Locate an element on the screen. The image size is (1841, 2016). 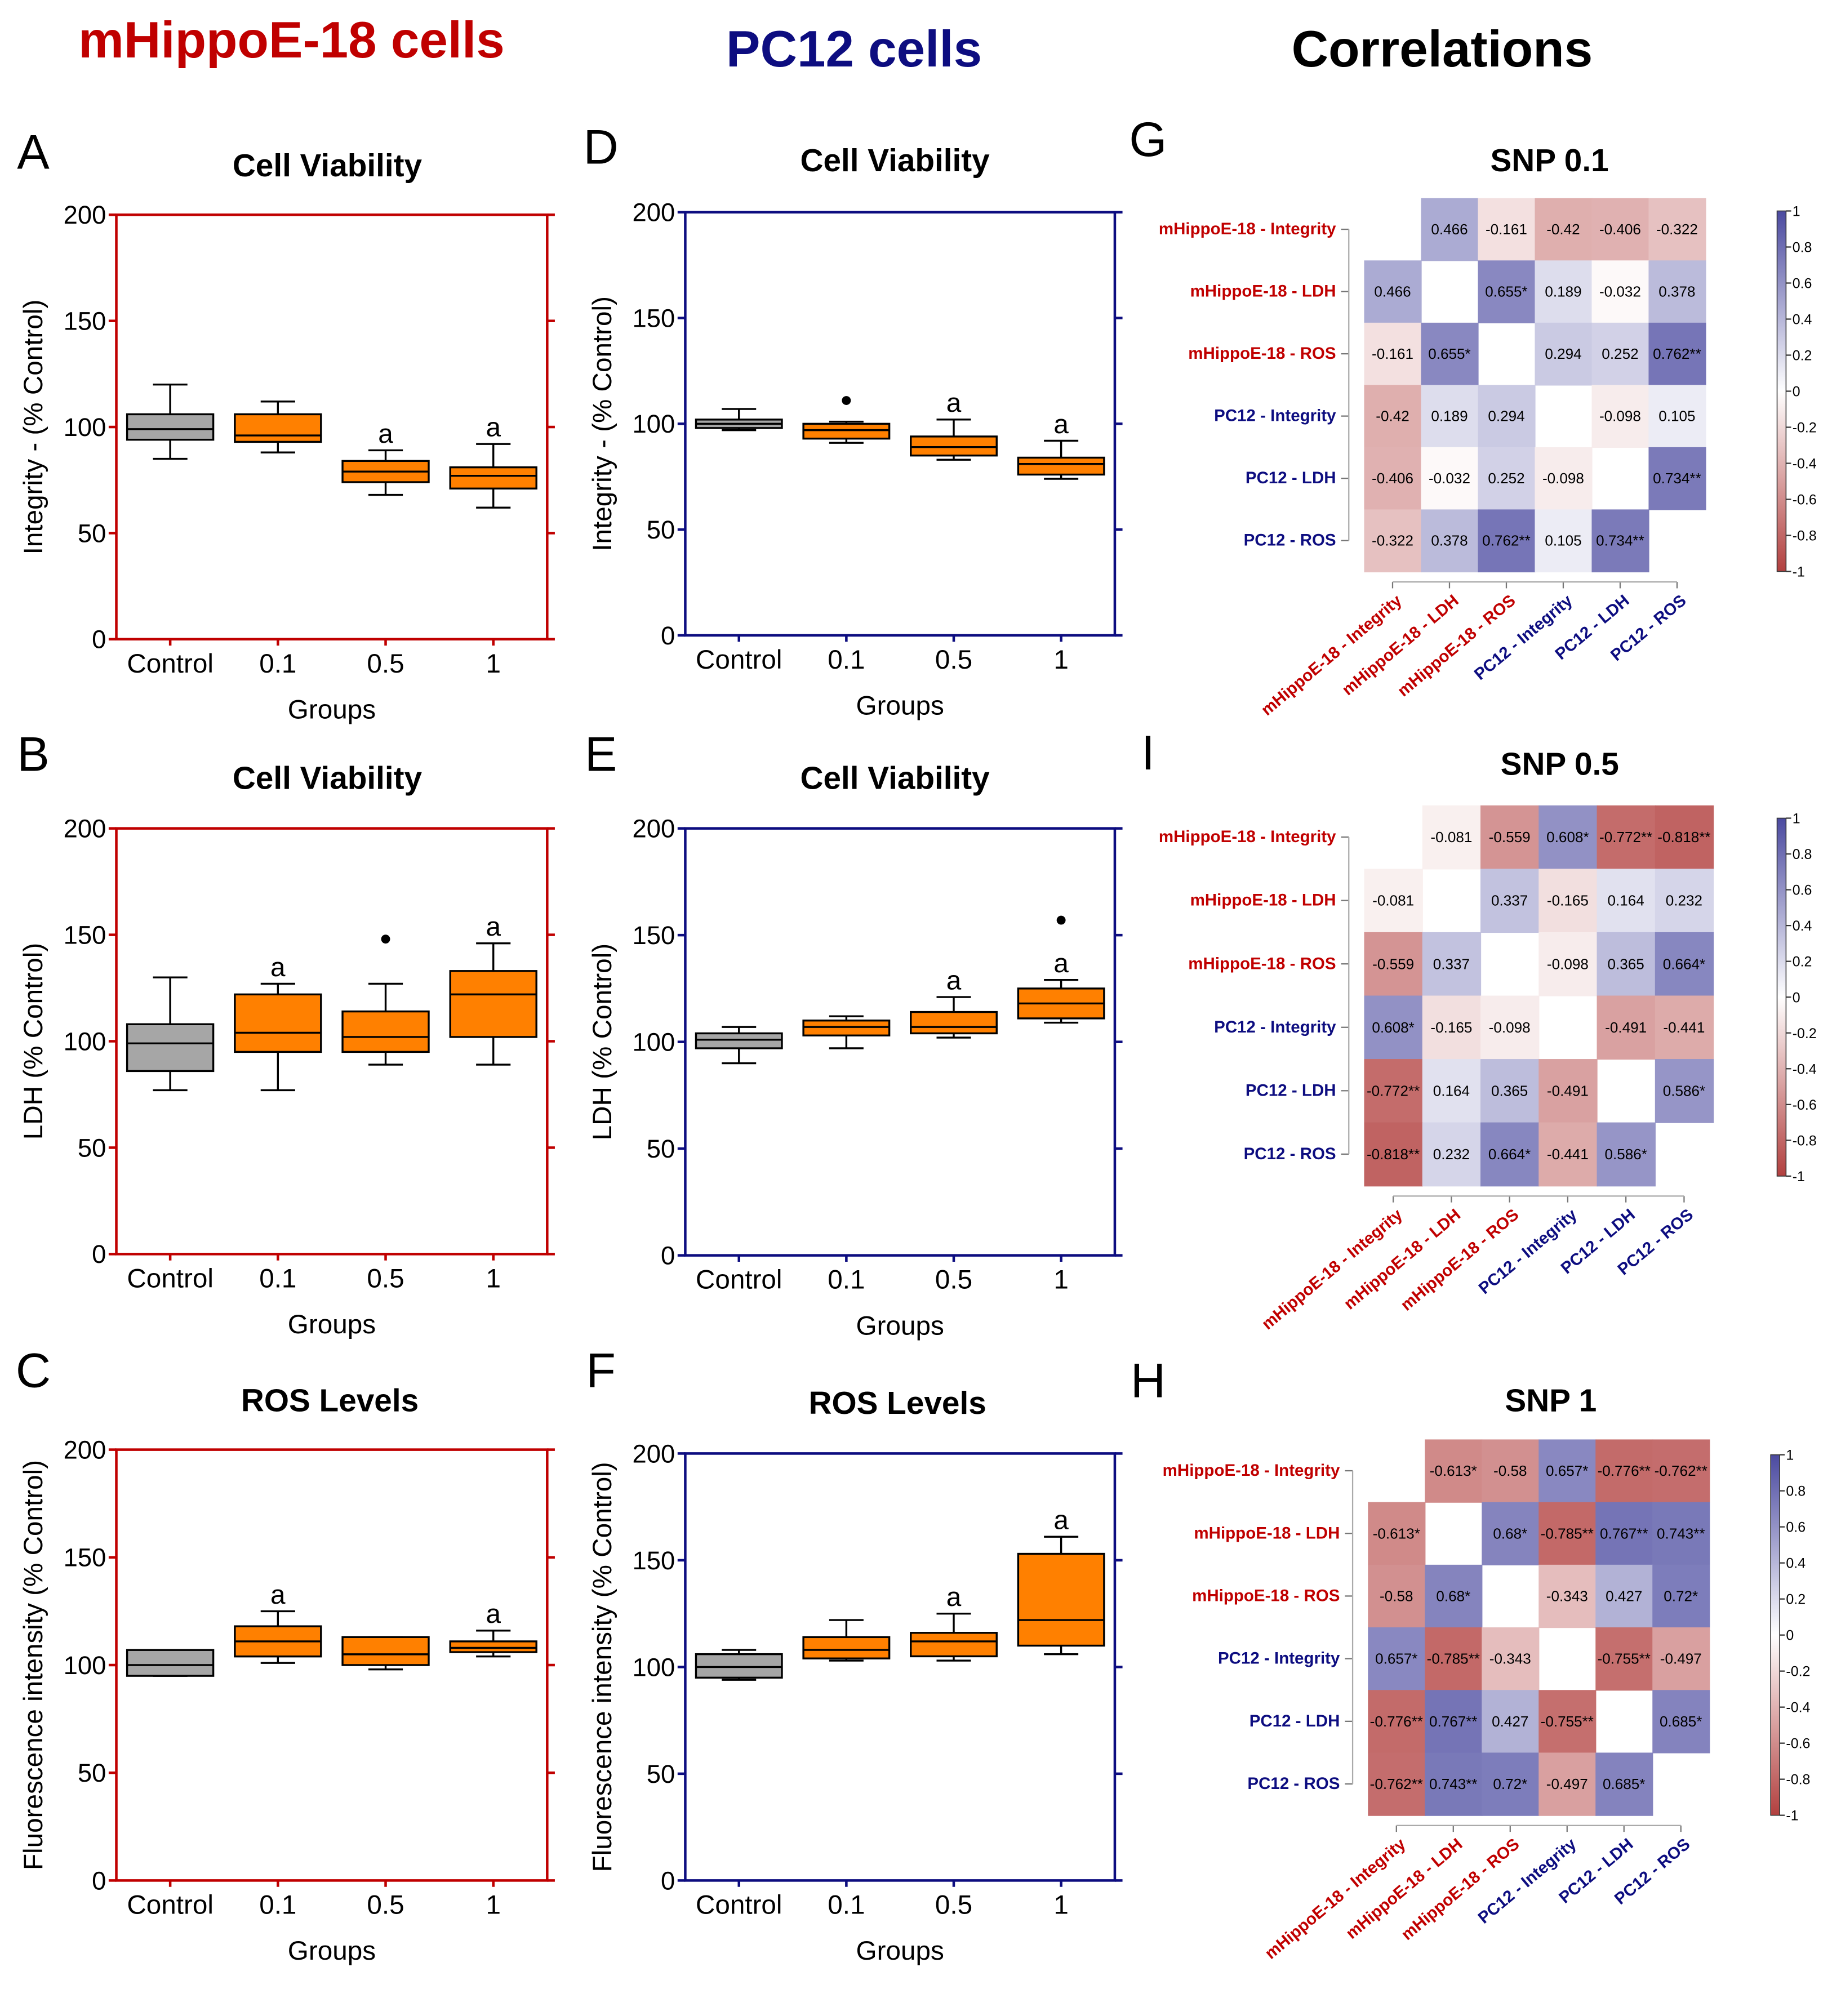
heatmap-cell: -0.772** is located at coordinates (1626, 837).